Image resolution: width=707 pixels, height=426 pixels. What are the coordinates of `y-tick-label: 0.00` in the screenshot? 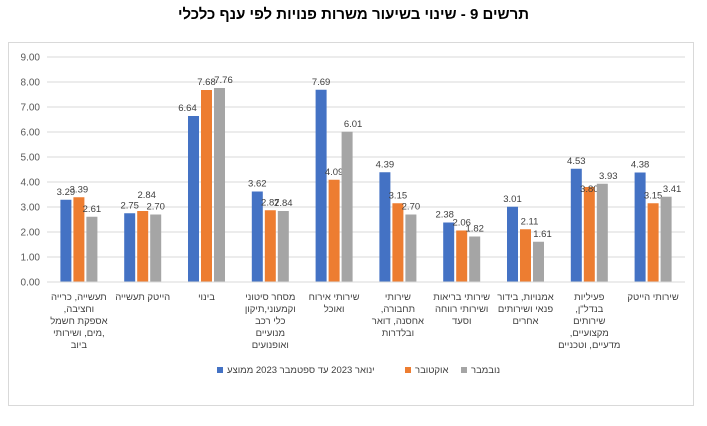 It's located at (31, 283).